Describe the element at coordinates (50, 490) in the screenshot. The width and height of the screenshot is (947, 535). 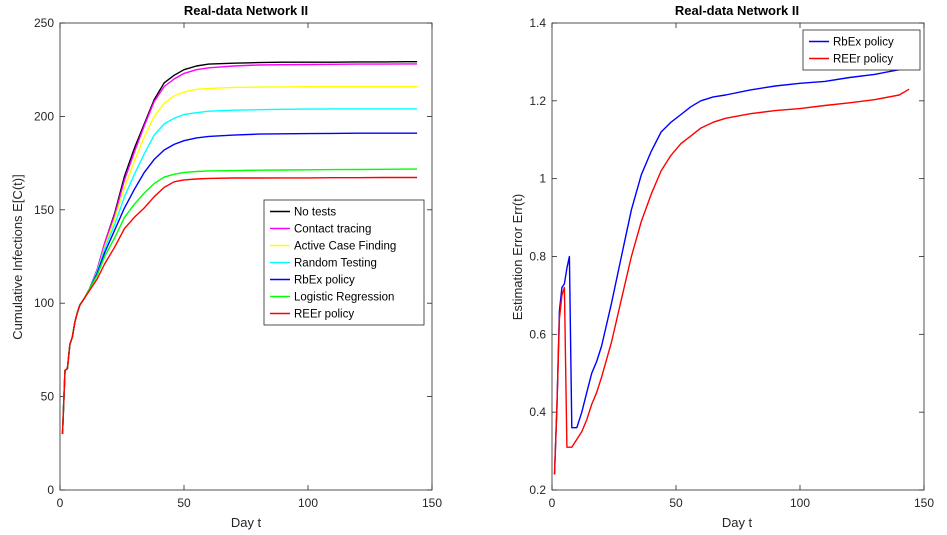
I see `left-y-tick-label: 0` at that location.